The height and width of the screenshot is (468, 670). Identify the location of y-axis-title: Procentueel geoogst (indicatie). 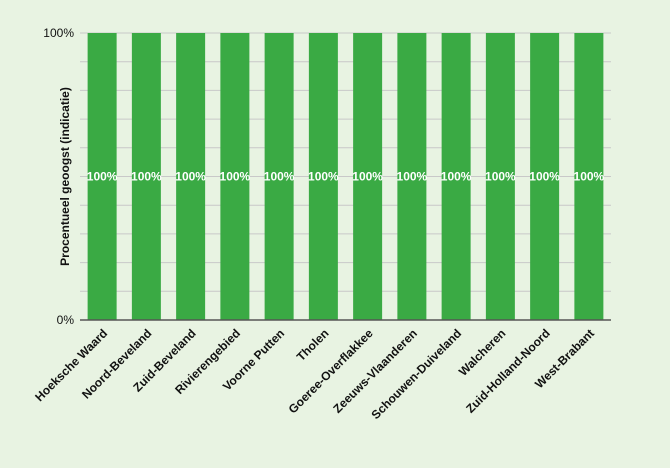
(65, 176).